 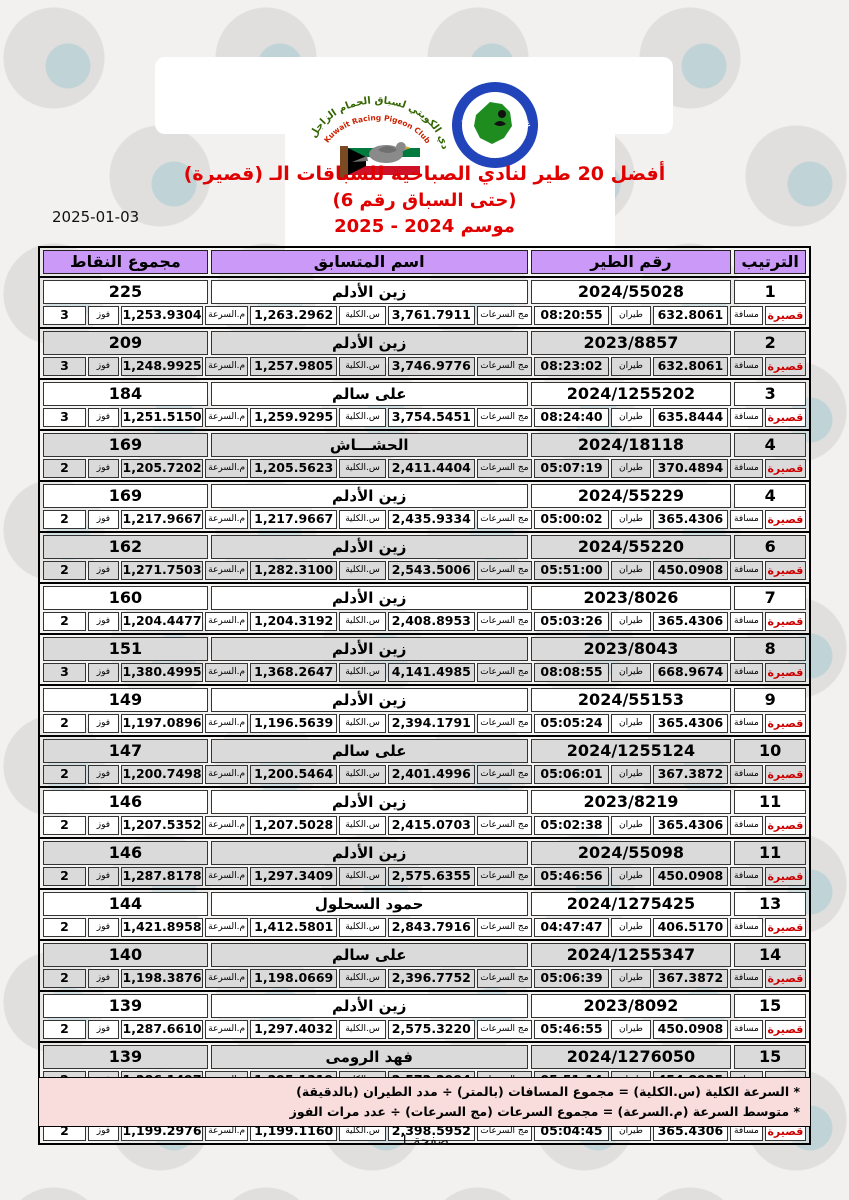 I want to click on pigeon-number-cell: 2024/55028, so click(x=631, y=292).